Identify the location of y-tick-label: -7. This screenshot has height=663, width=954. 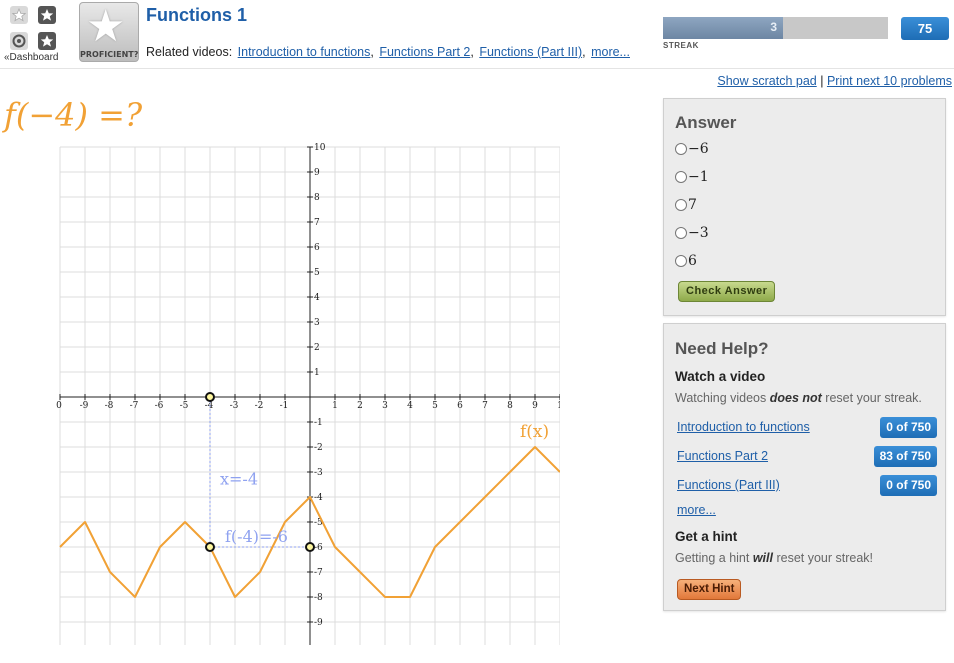
(318, 573).